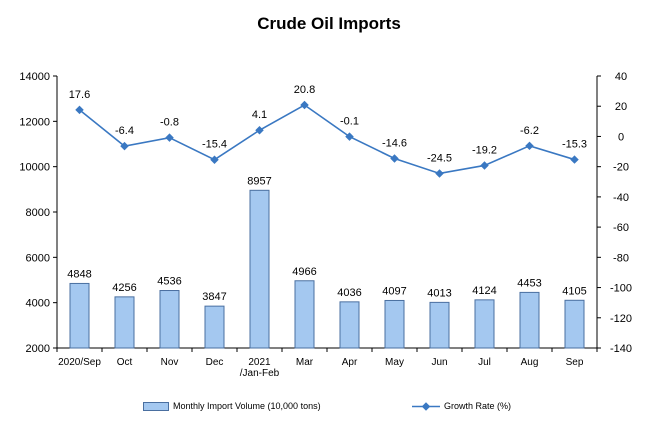 The width and height of the screenshot is (658, 430). I want to click on legend-line-swatch, so click(426, 406).